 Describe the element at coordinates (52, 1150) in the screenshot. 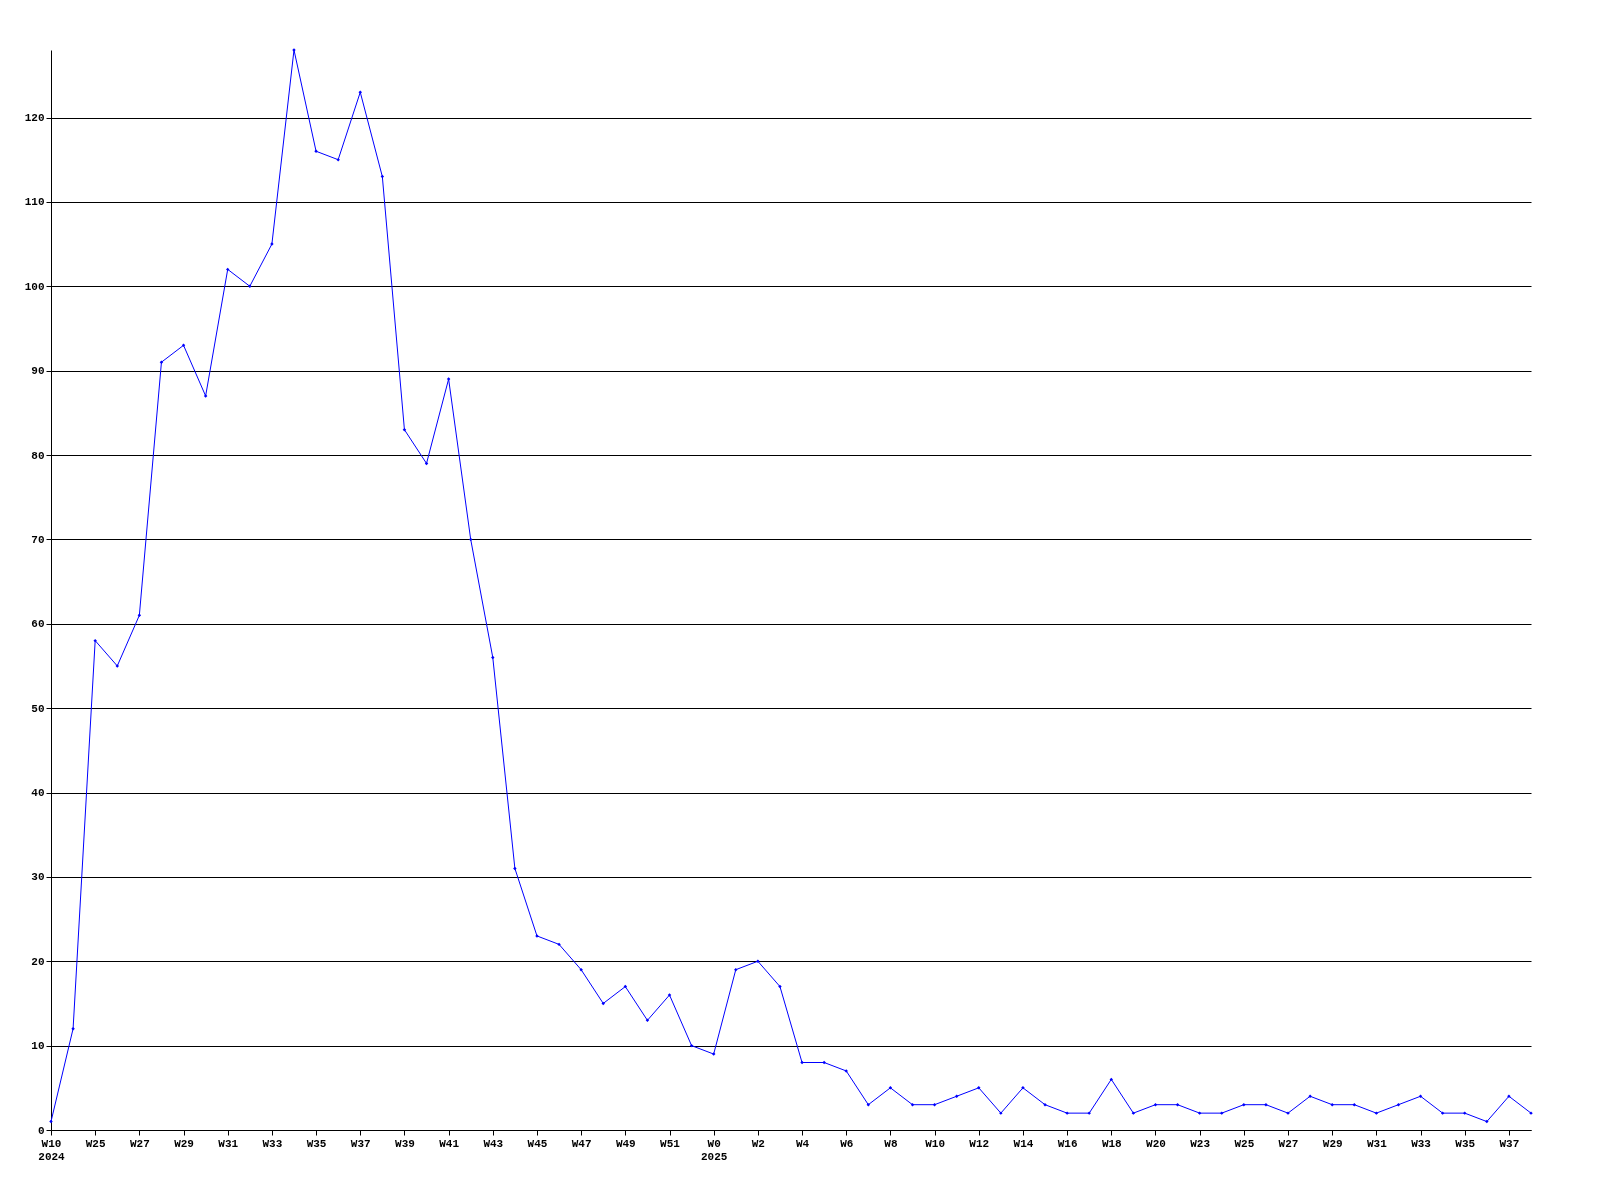

I see `x-tick-label: W10 2024` at that location.